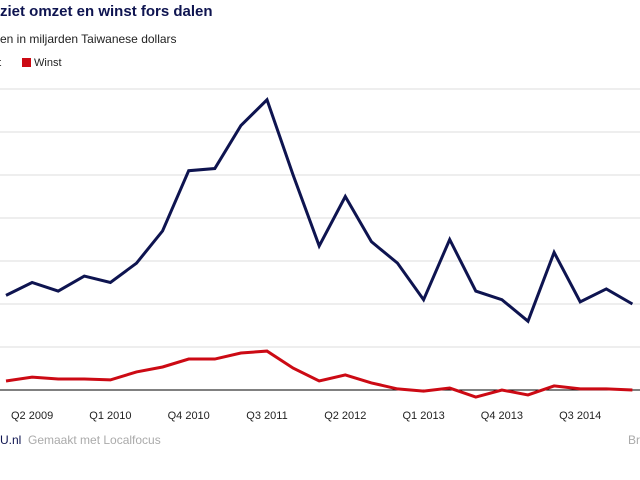 The image size is (640, 480). Describe the element at coordinates (319, 374) in the screenshot. I see `series-line` at that location.